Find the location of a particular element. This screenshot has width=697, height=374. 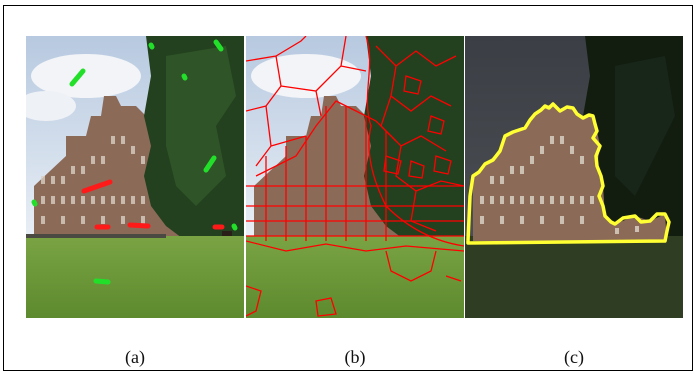

segmentation-outline is located at coordinates (568, 173).